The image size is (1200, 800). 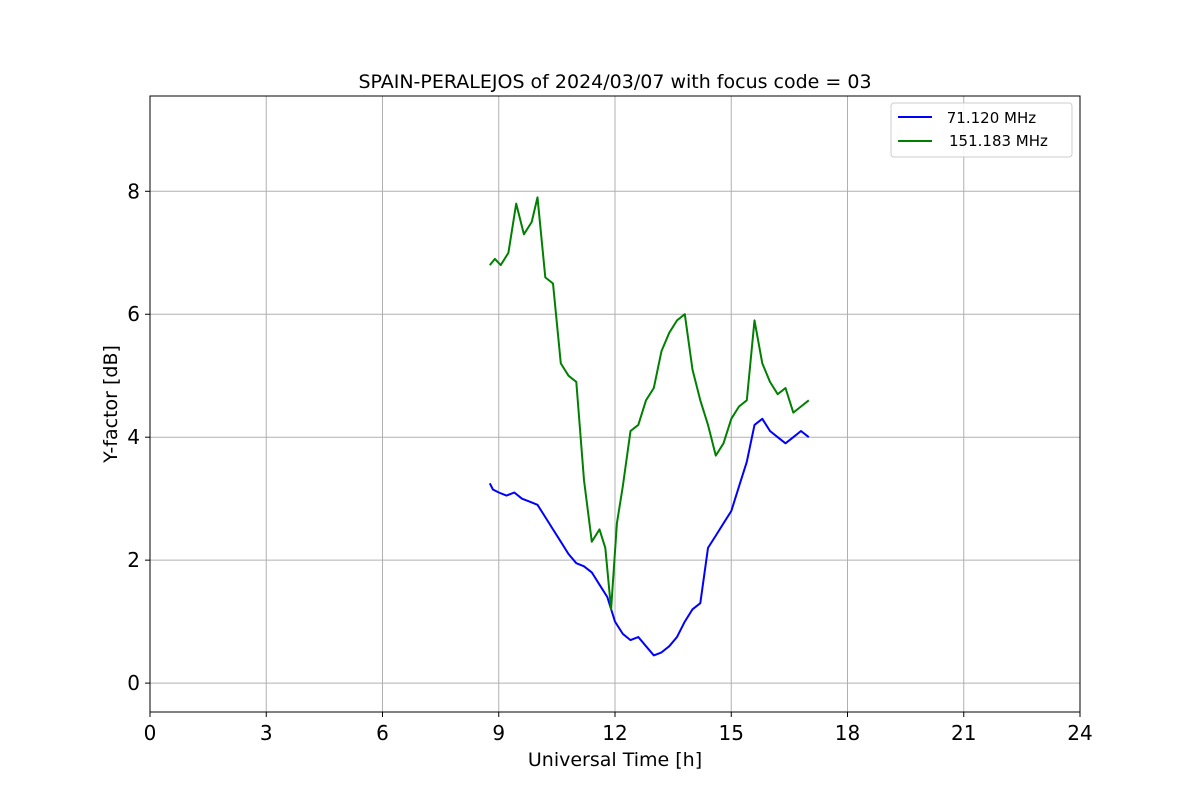 I want to click on x-tick-label: 18, so click(x=847, y=733).